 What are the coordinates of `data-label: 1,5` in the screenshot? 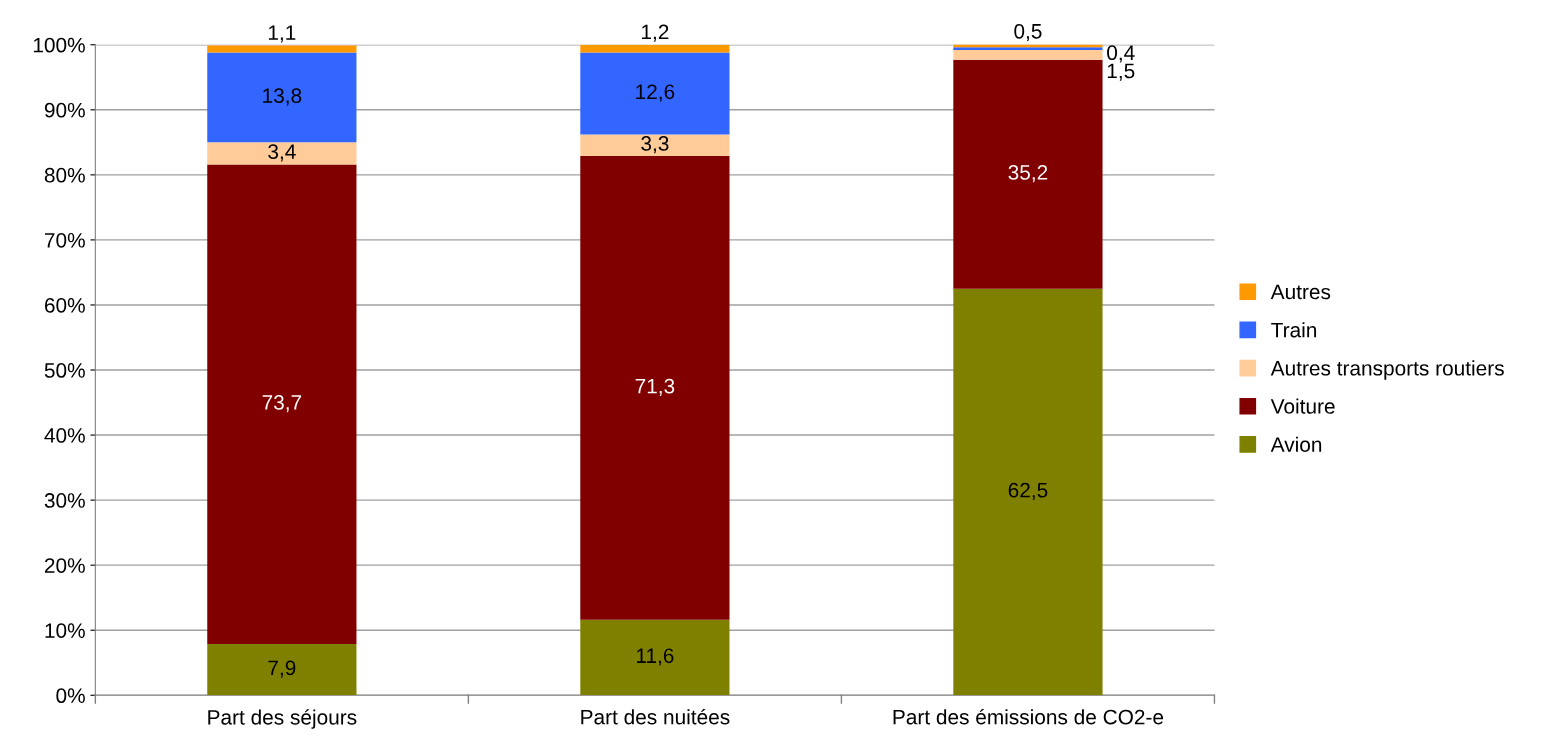 It's located at (1121, 72).